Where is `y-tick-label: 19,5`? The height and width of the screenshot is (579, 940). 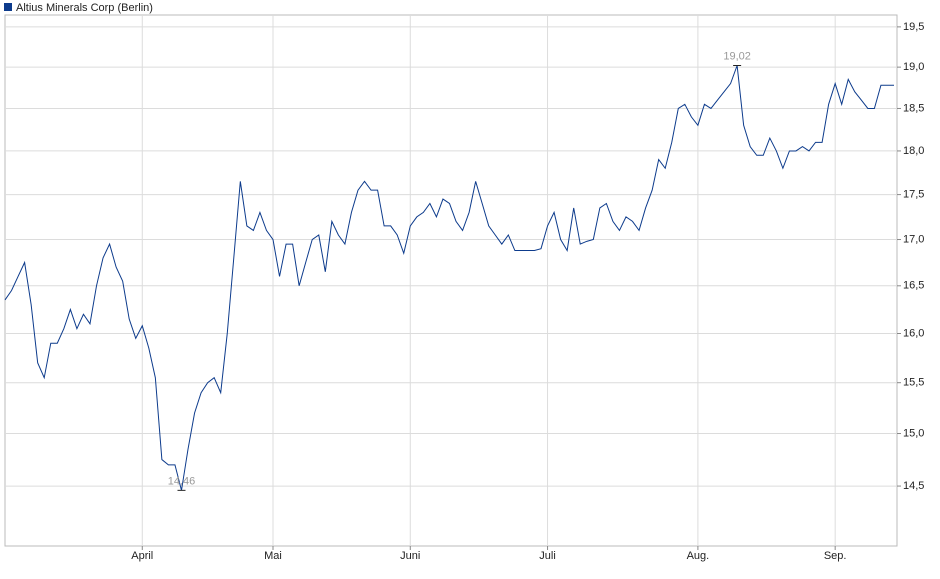 y-tick-label: 19,5 is located at coordinates (913, 27).